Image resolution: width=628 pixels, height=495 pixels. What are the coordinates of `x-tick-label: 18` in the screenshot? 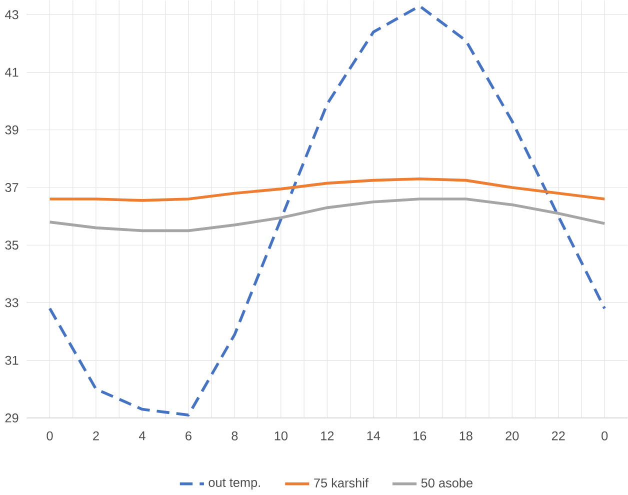 It's located at (466, 435).